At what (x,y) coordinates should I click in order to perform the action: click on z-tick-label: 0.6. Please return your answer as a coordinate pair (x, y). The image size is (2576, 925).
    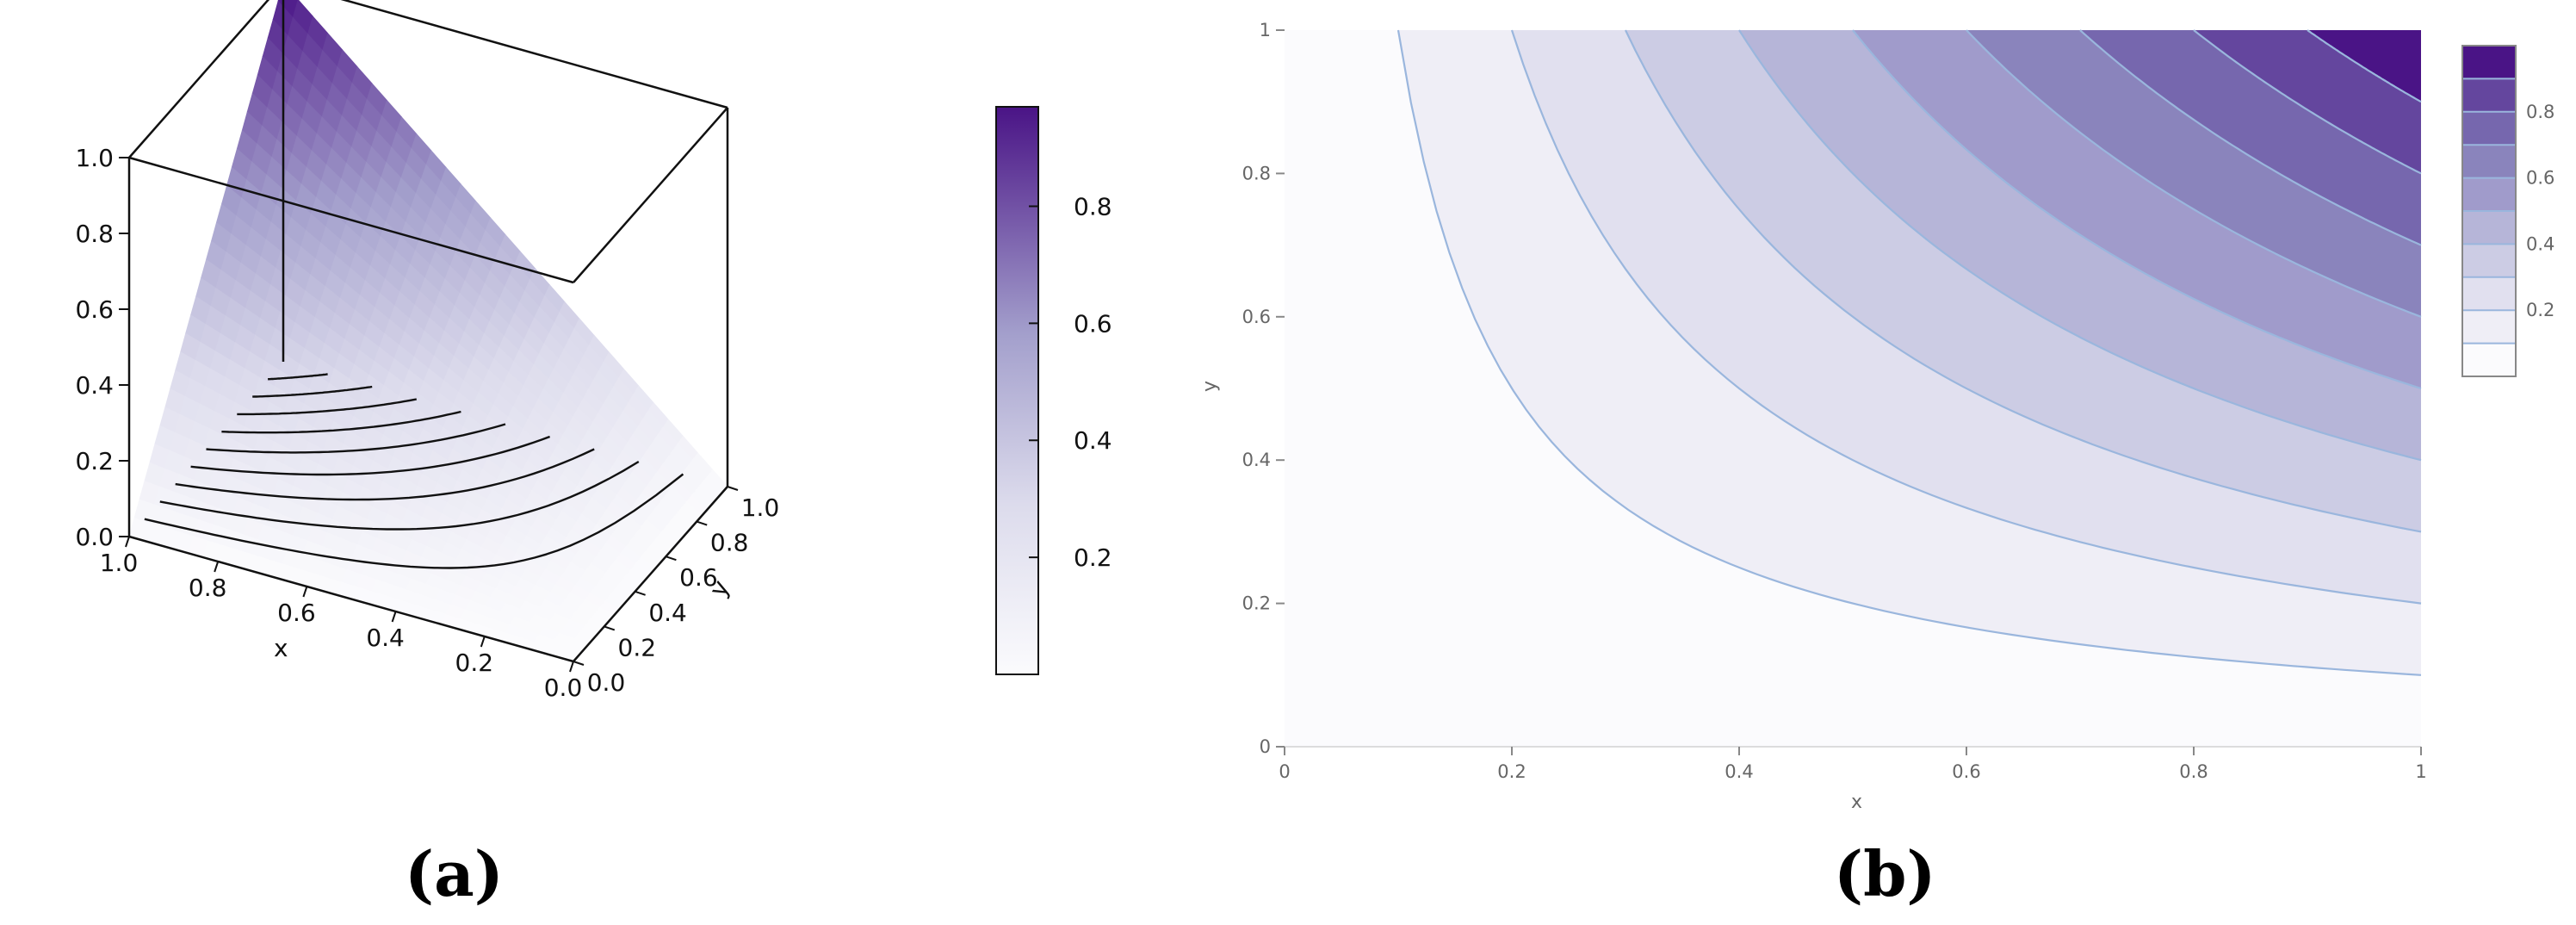
    Looking at the image, I should click on (95, 309).